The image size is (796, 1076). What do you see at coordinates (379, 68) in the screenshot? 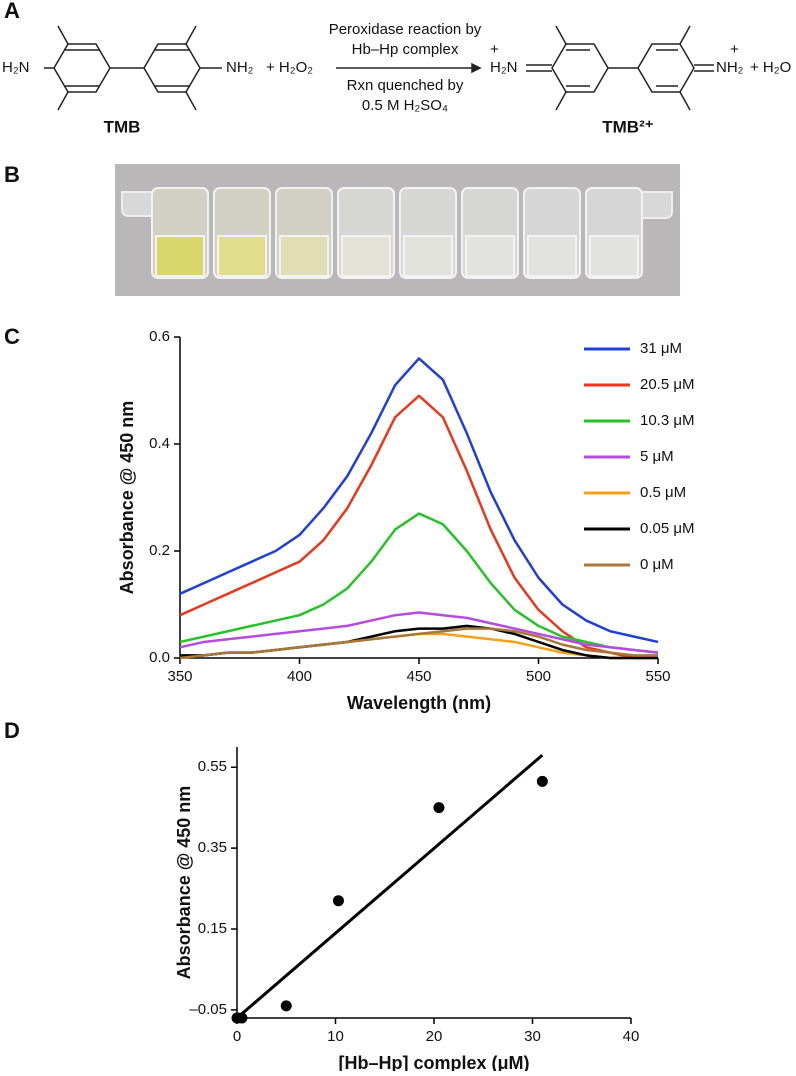
I see `structure` at bounding box center [379, 68].